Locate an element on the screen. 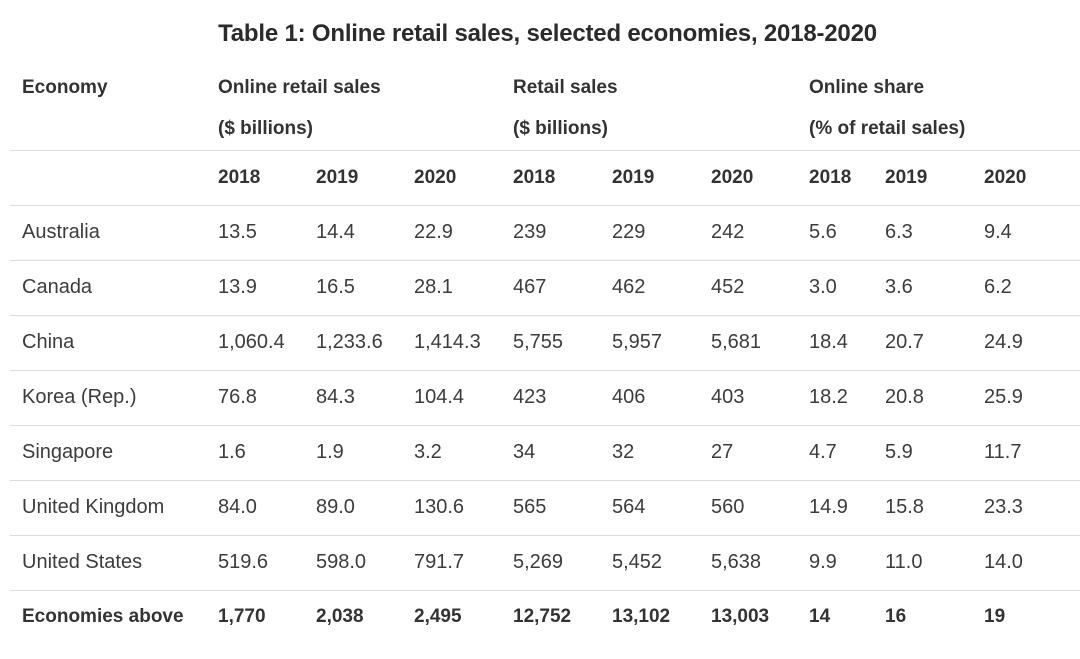  value-cell: 13,102 is located at coordinates (661, 616).